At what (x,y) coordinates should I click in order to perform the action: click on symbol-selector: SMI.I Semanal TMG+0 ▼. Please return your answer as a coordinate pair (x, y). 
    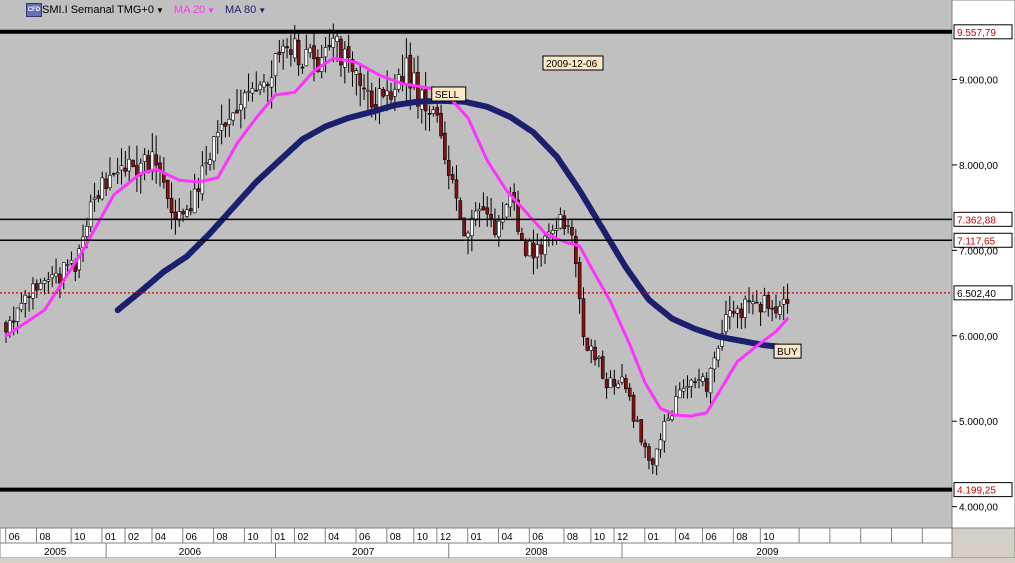
    Looking at the image, I should click on (103, 10).